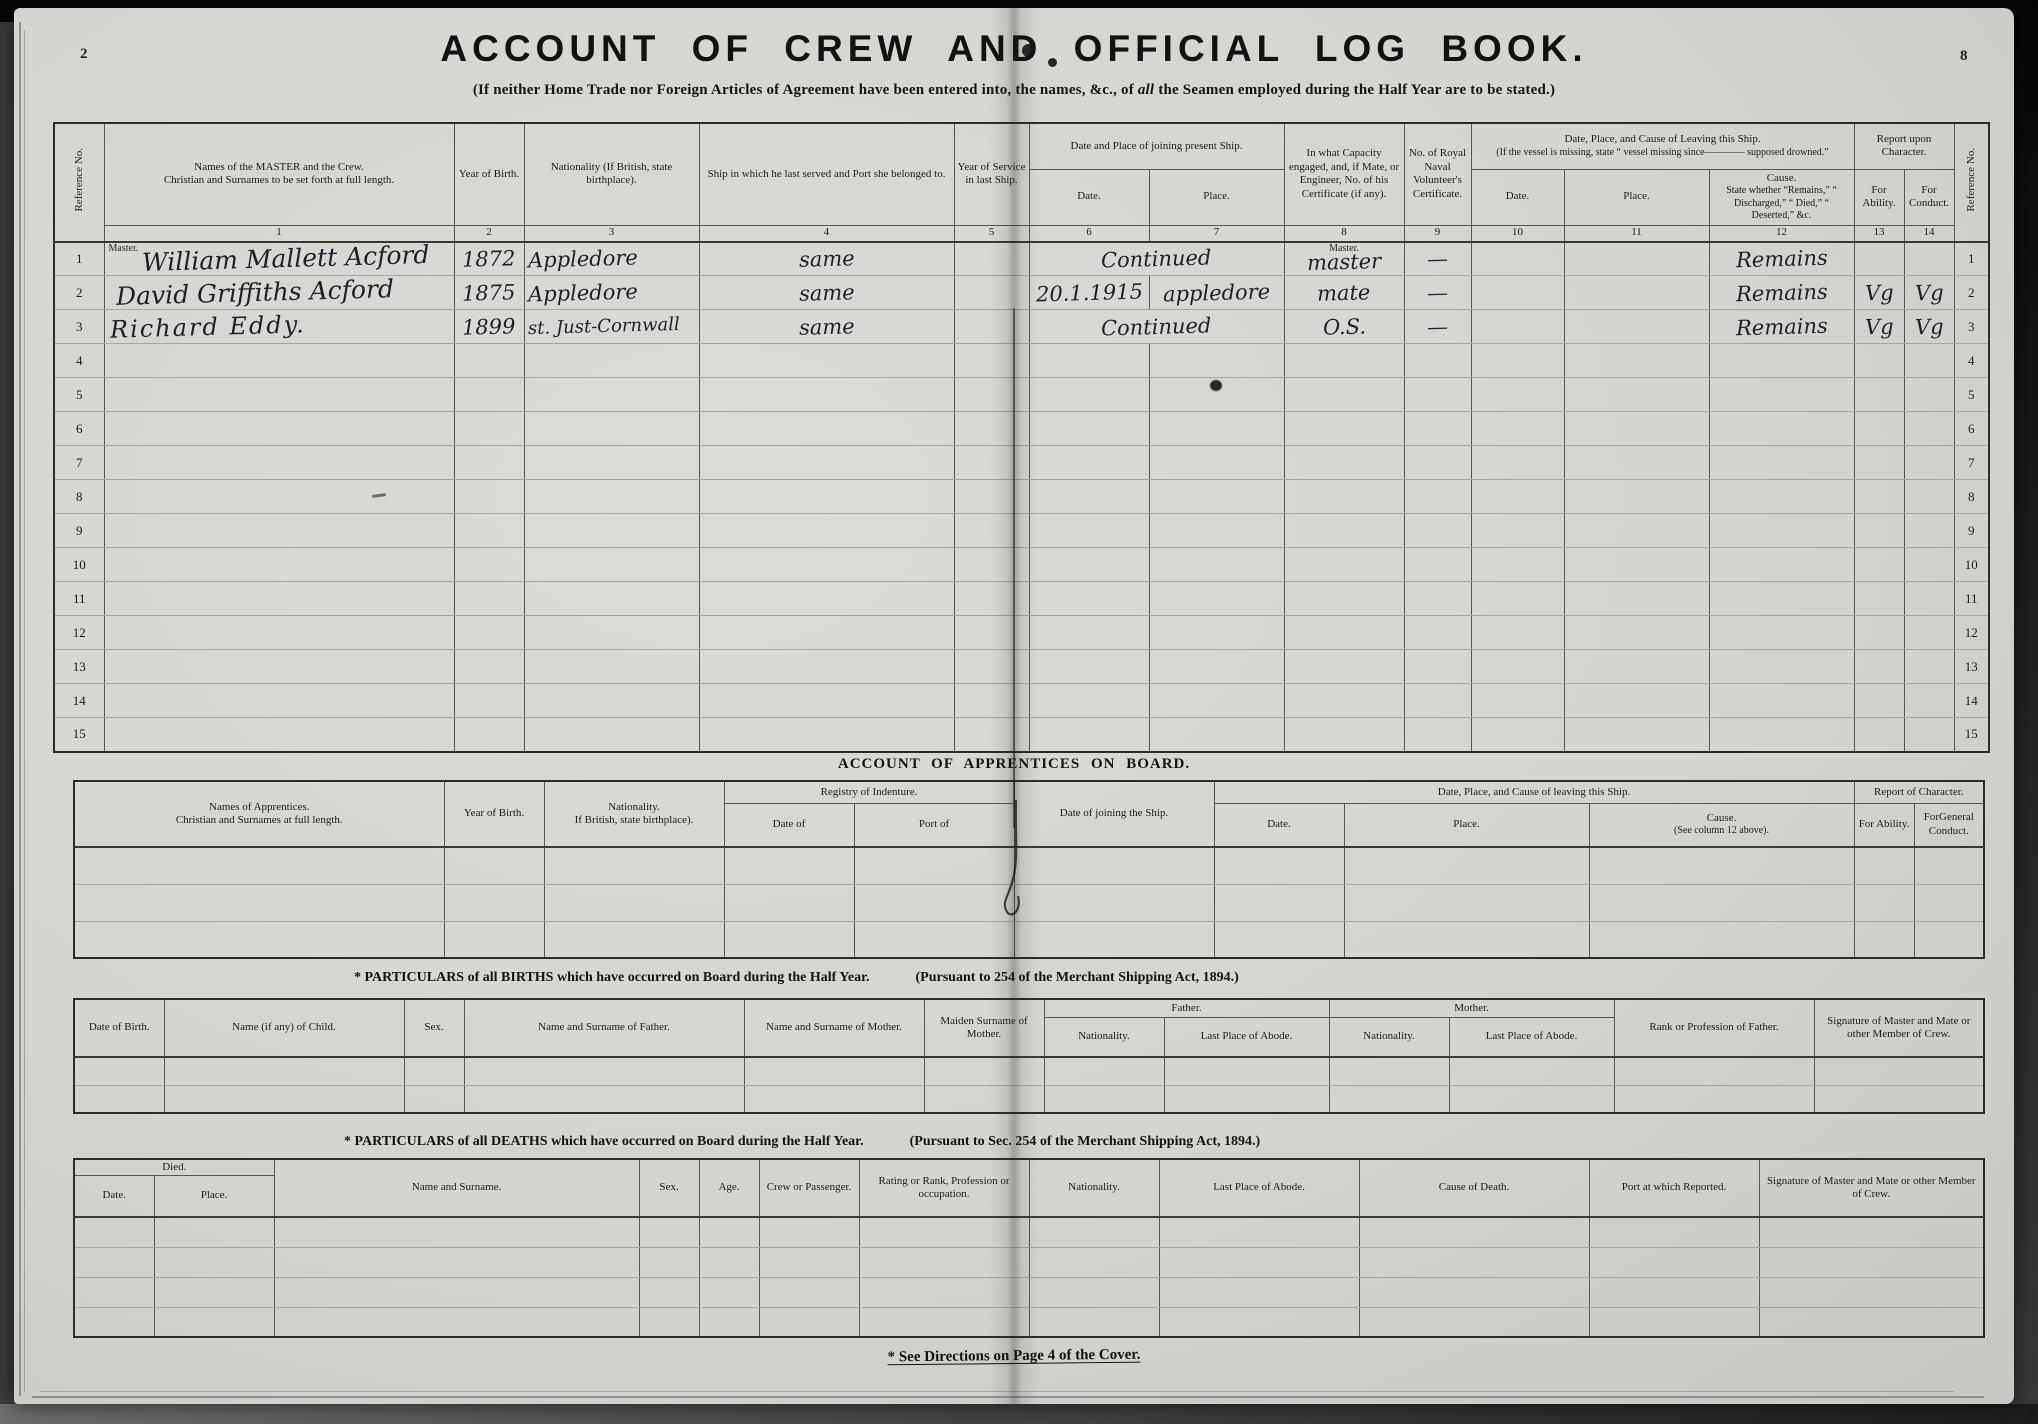 This screenshot has height=1424, width=2038. I want to click on capacity-cell: mate, so click(1344, 292).